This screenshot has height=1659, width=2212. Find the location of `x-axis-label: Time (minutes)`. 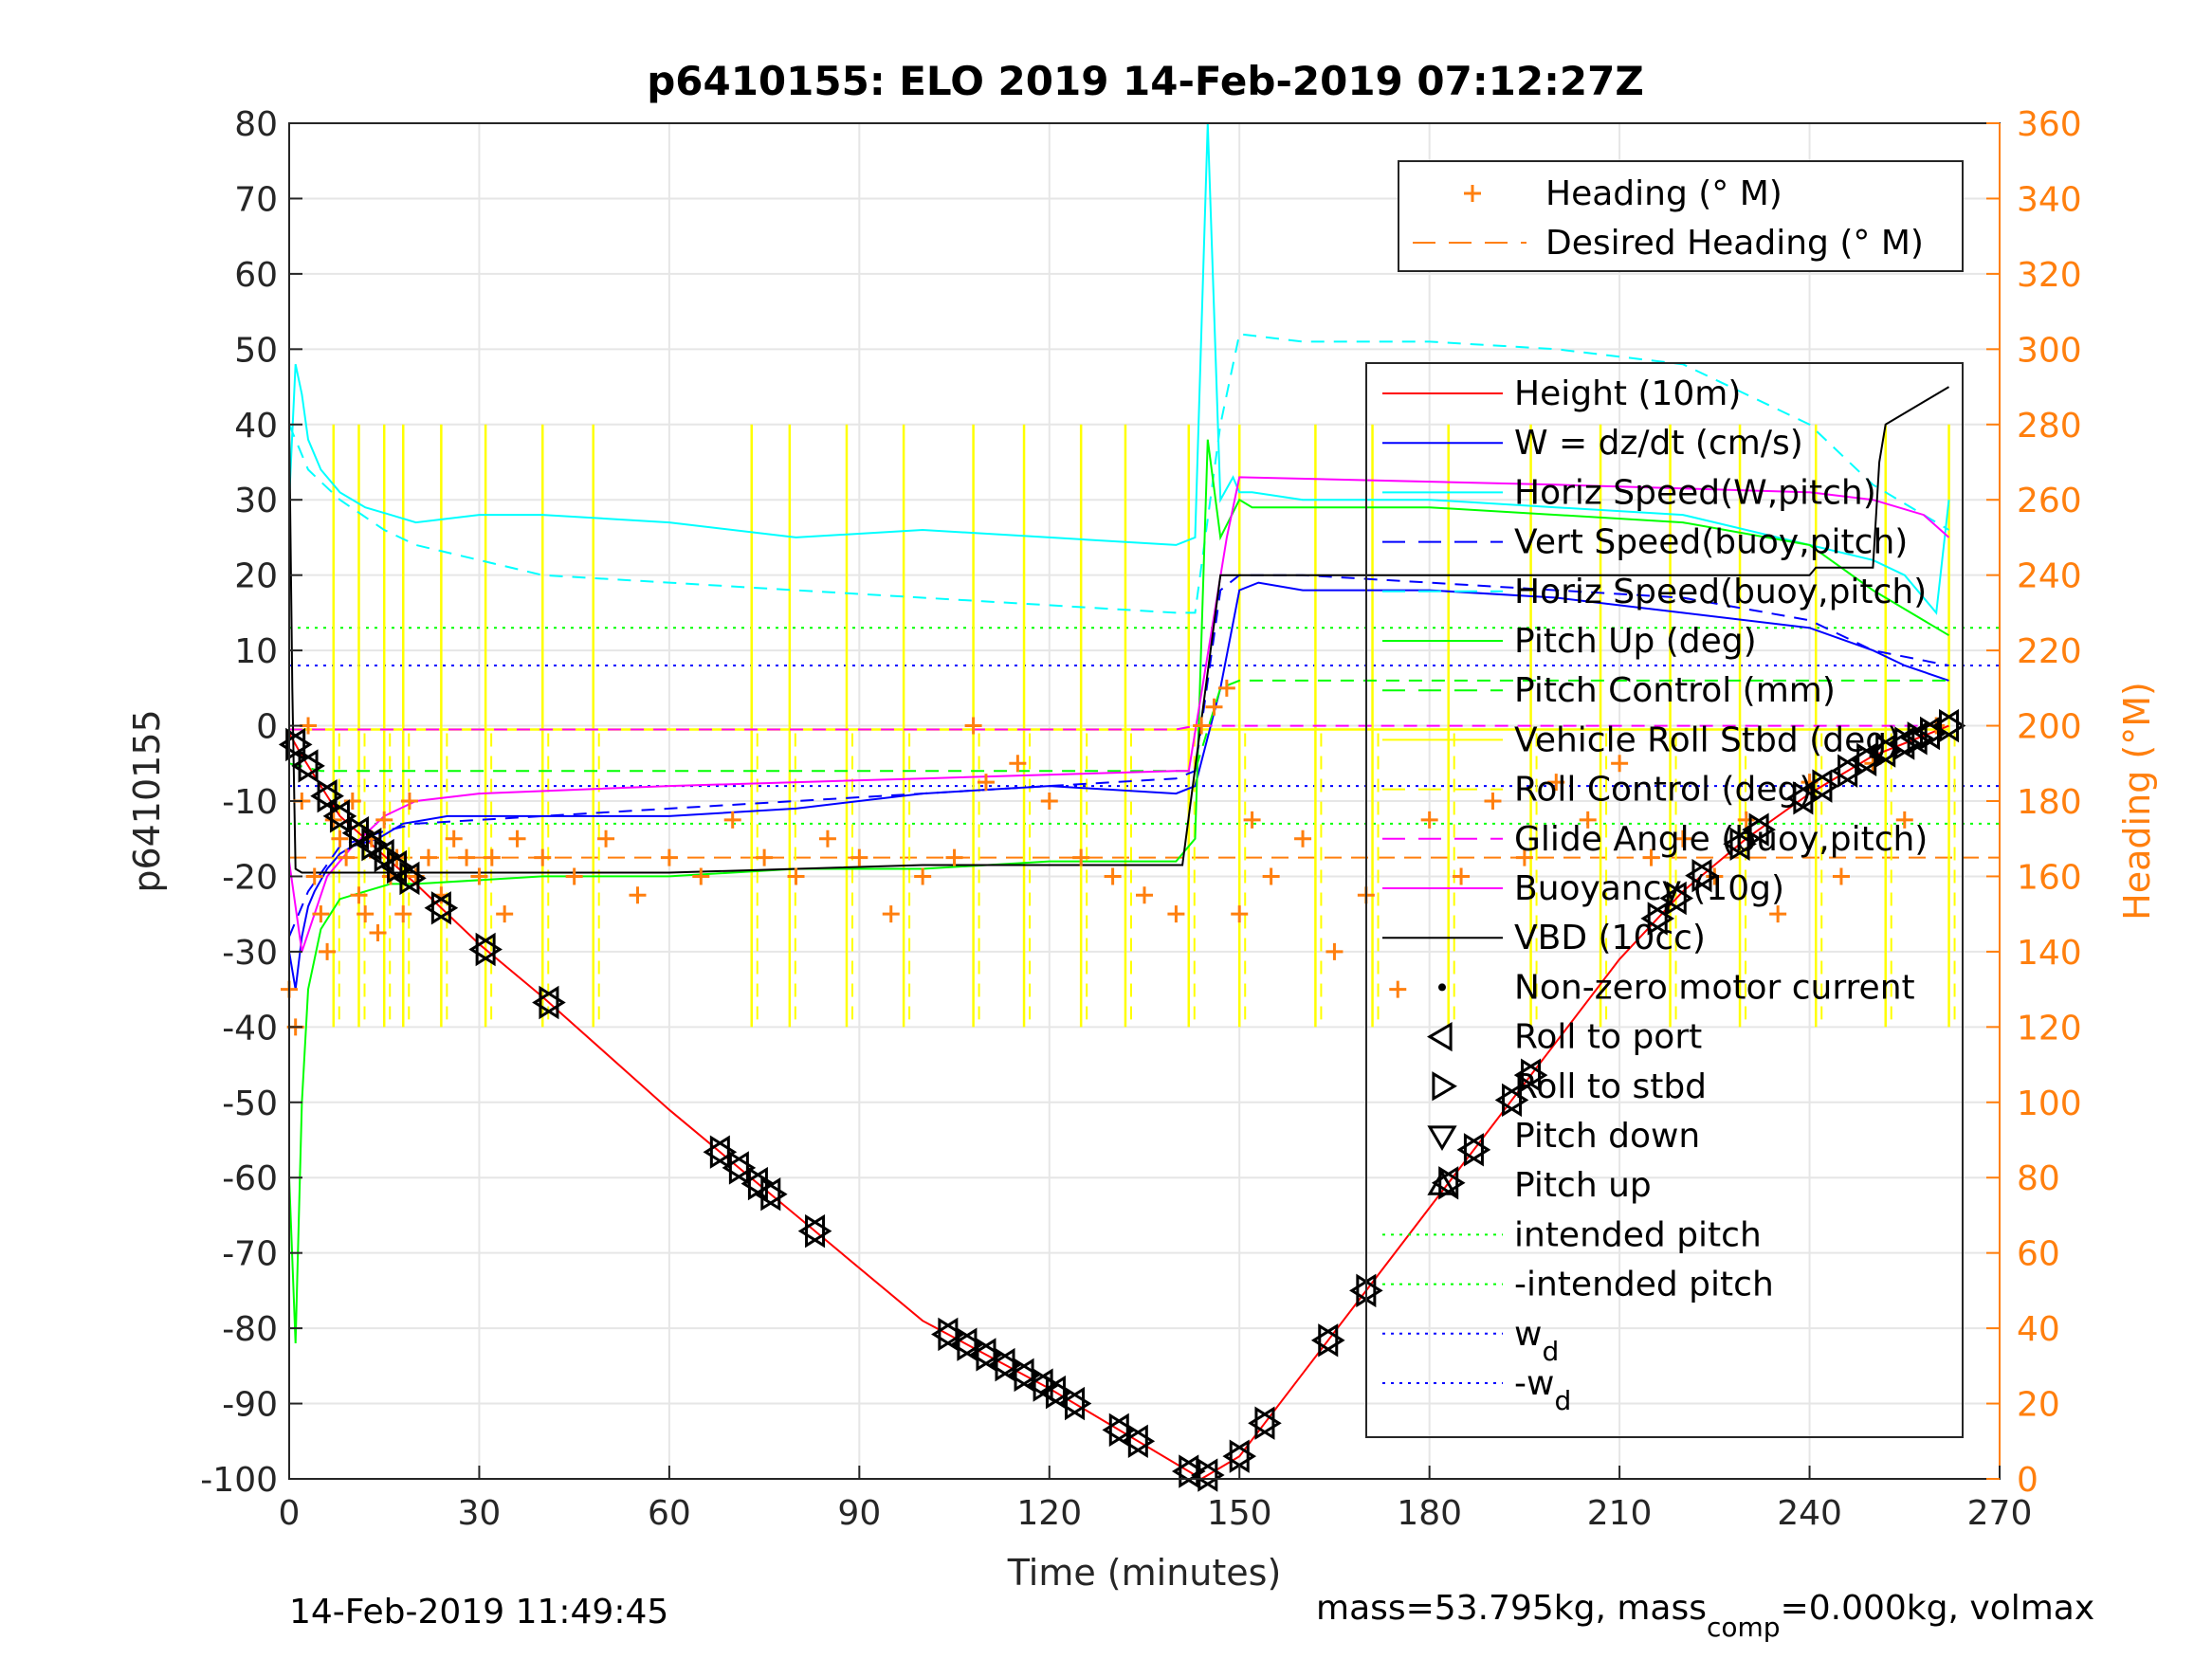

x-axis-label: Time (minutes) is located at coordinates (1144, 1573).